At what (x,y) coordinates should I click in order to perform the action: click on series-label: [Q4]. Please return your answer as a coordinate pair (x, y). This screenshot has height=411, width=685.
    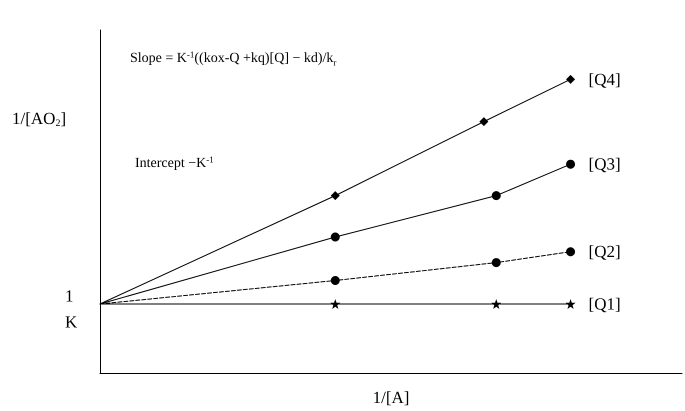
    Looking at the image, I should click on (604, 79).